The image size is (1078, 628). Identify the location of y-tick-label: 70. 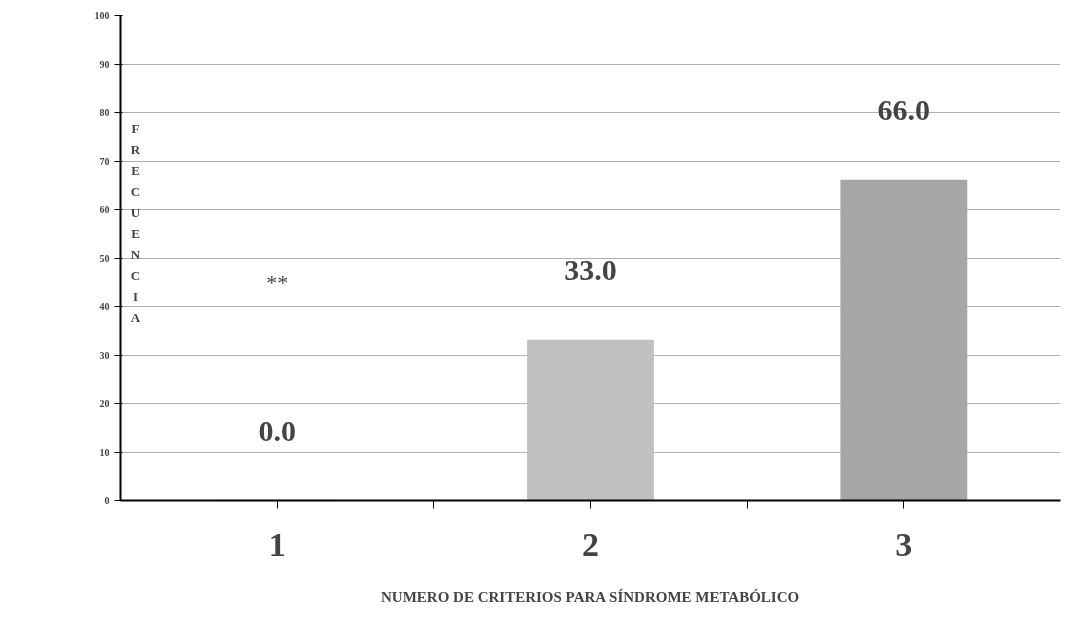
(104, 161).